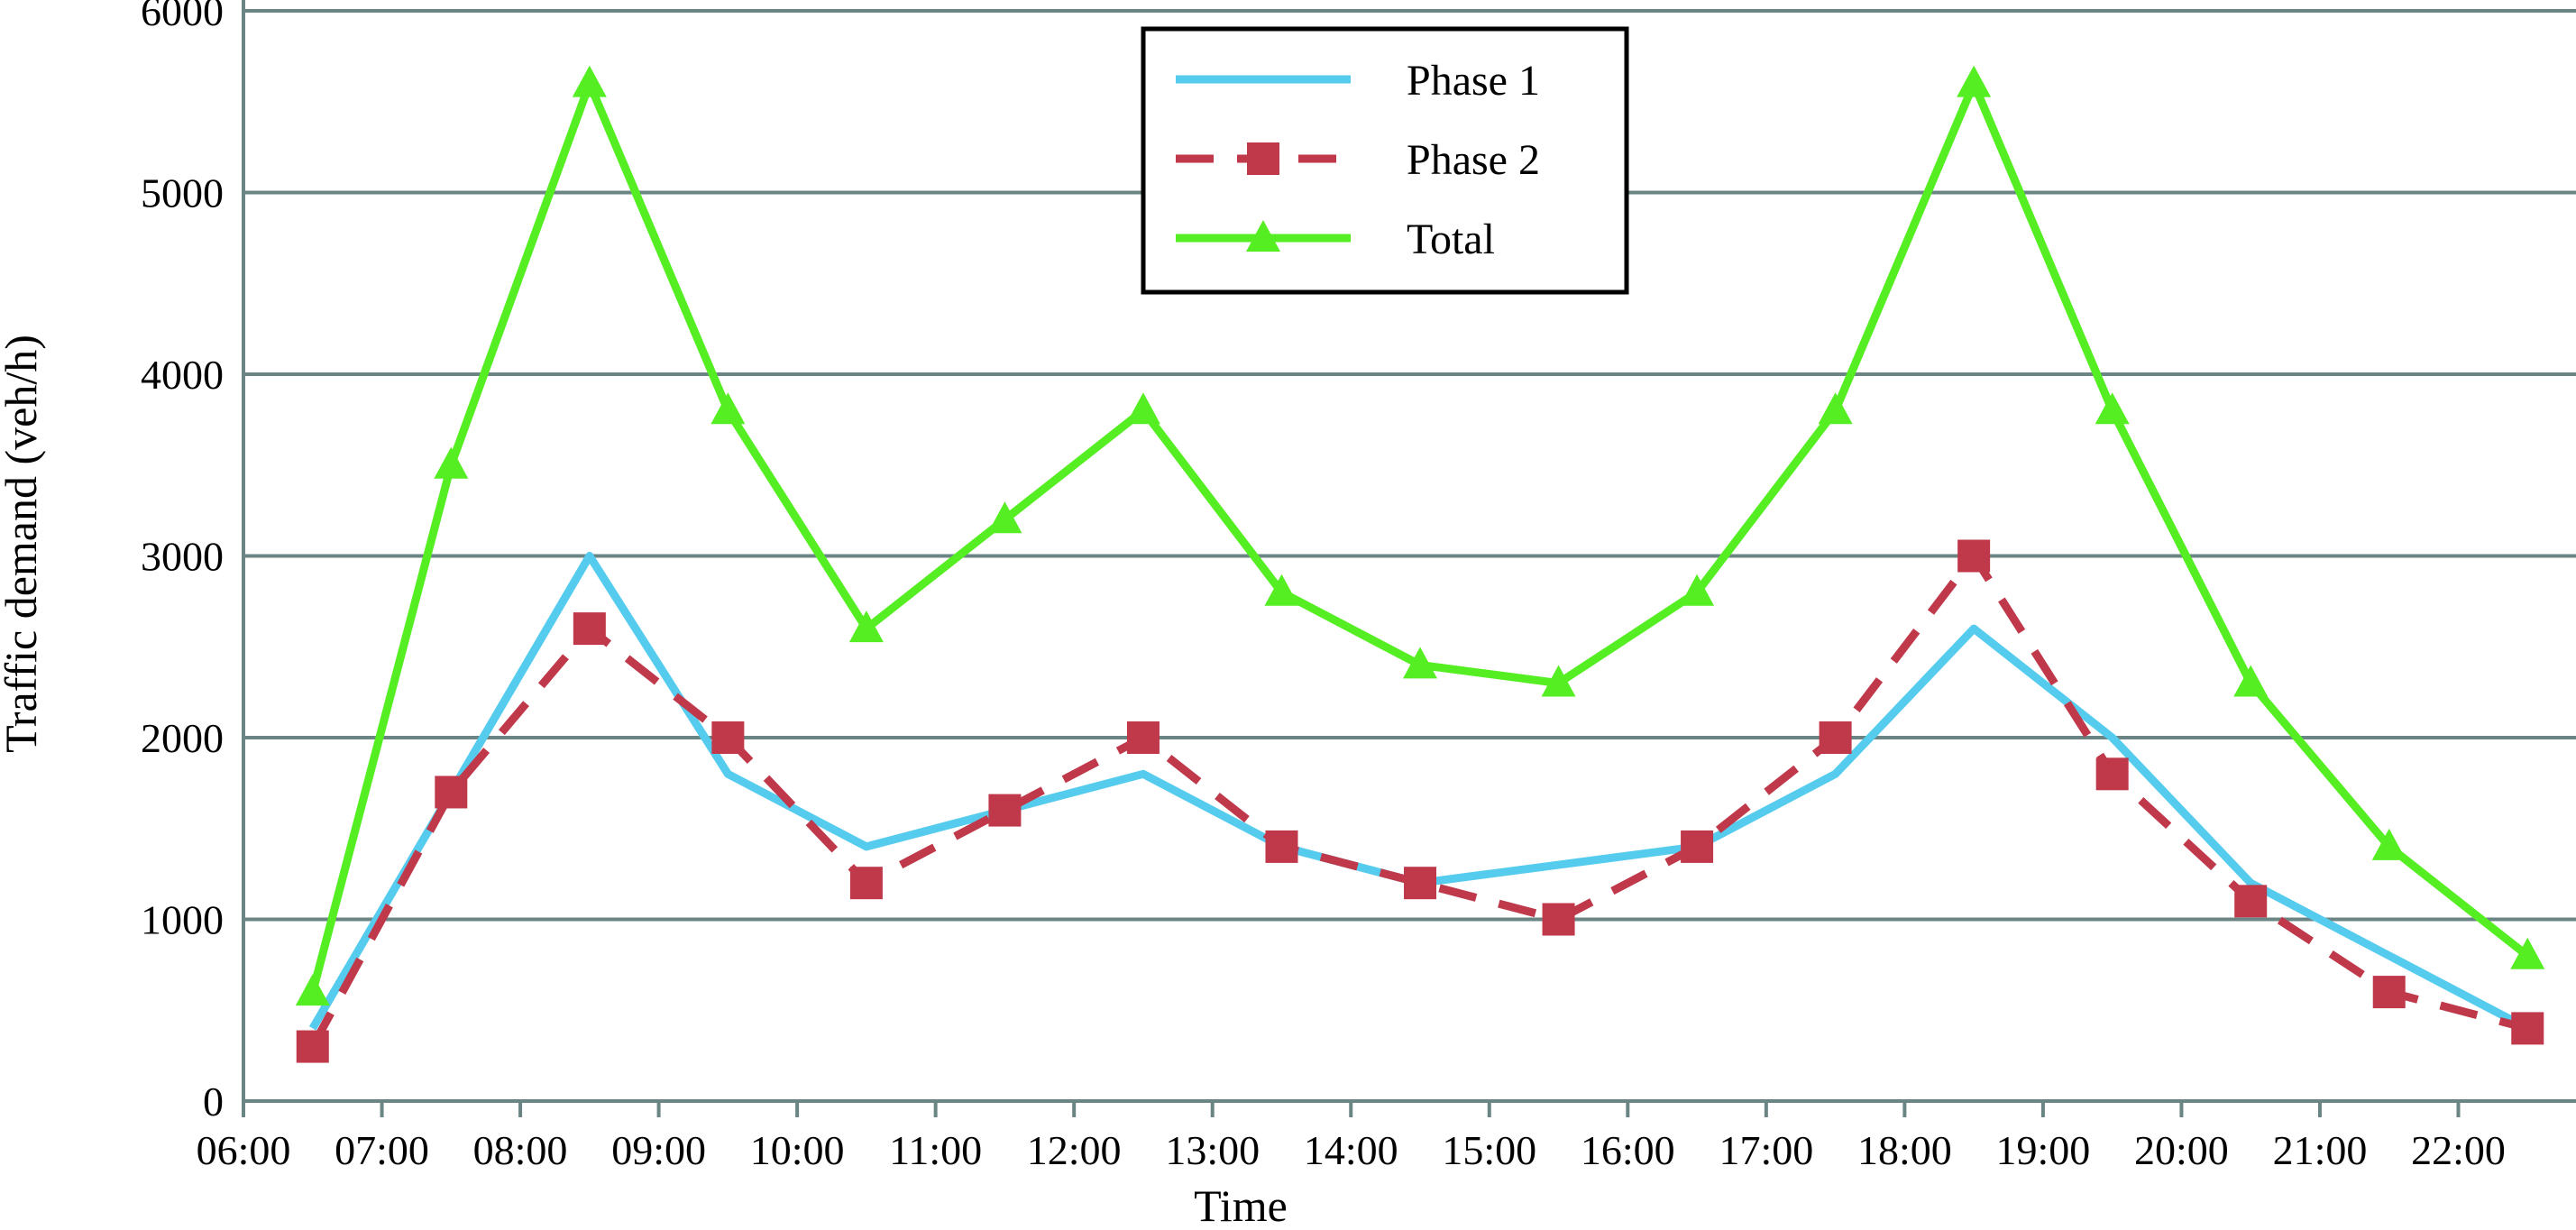  I want to click on x-tick-label-10: 16:00, so click(1628, 1150).